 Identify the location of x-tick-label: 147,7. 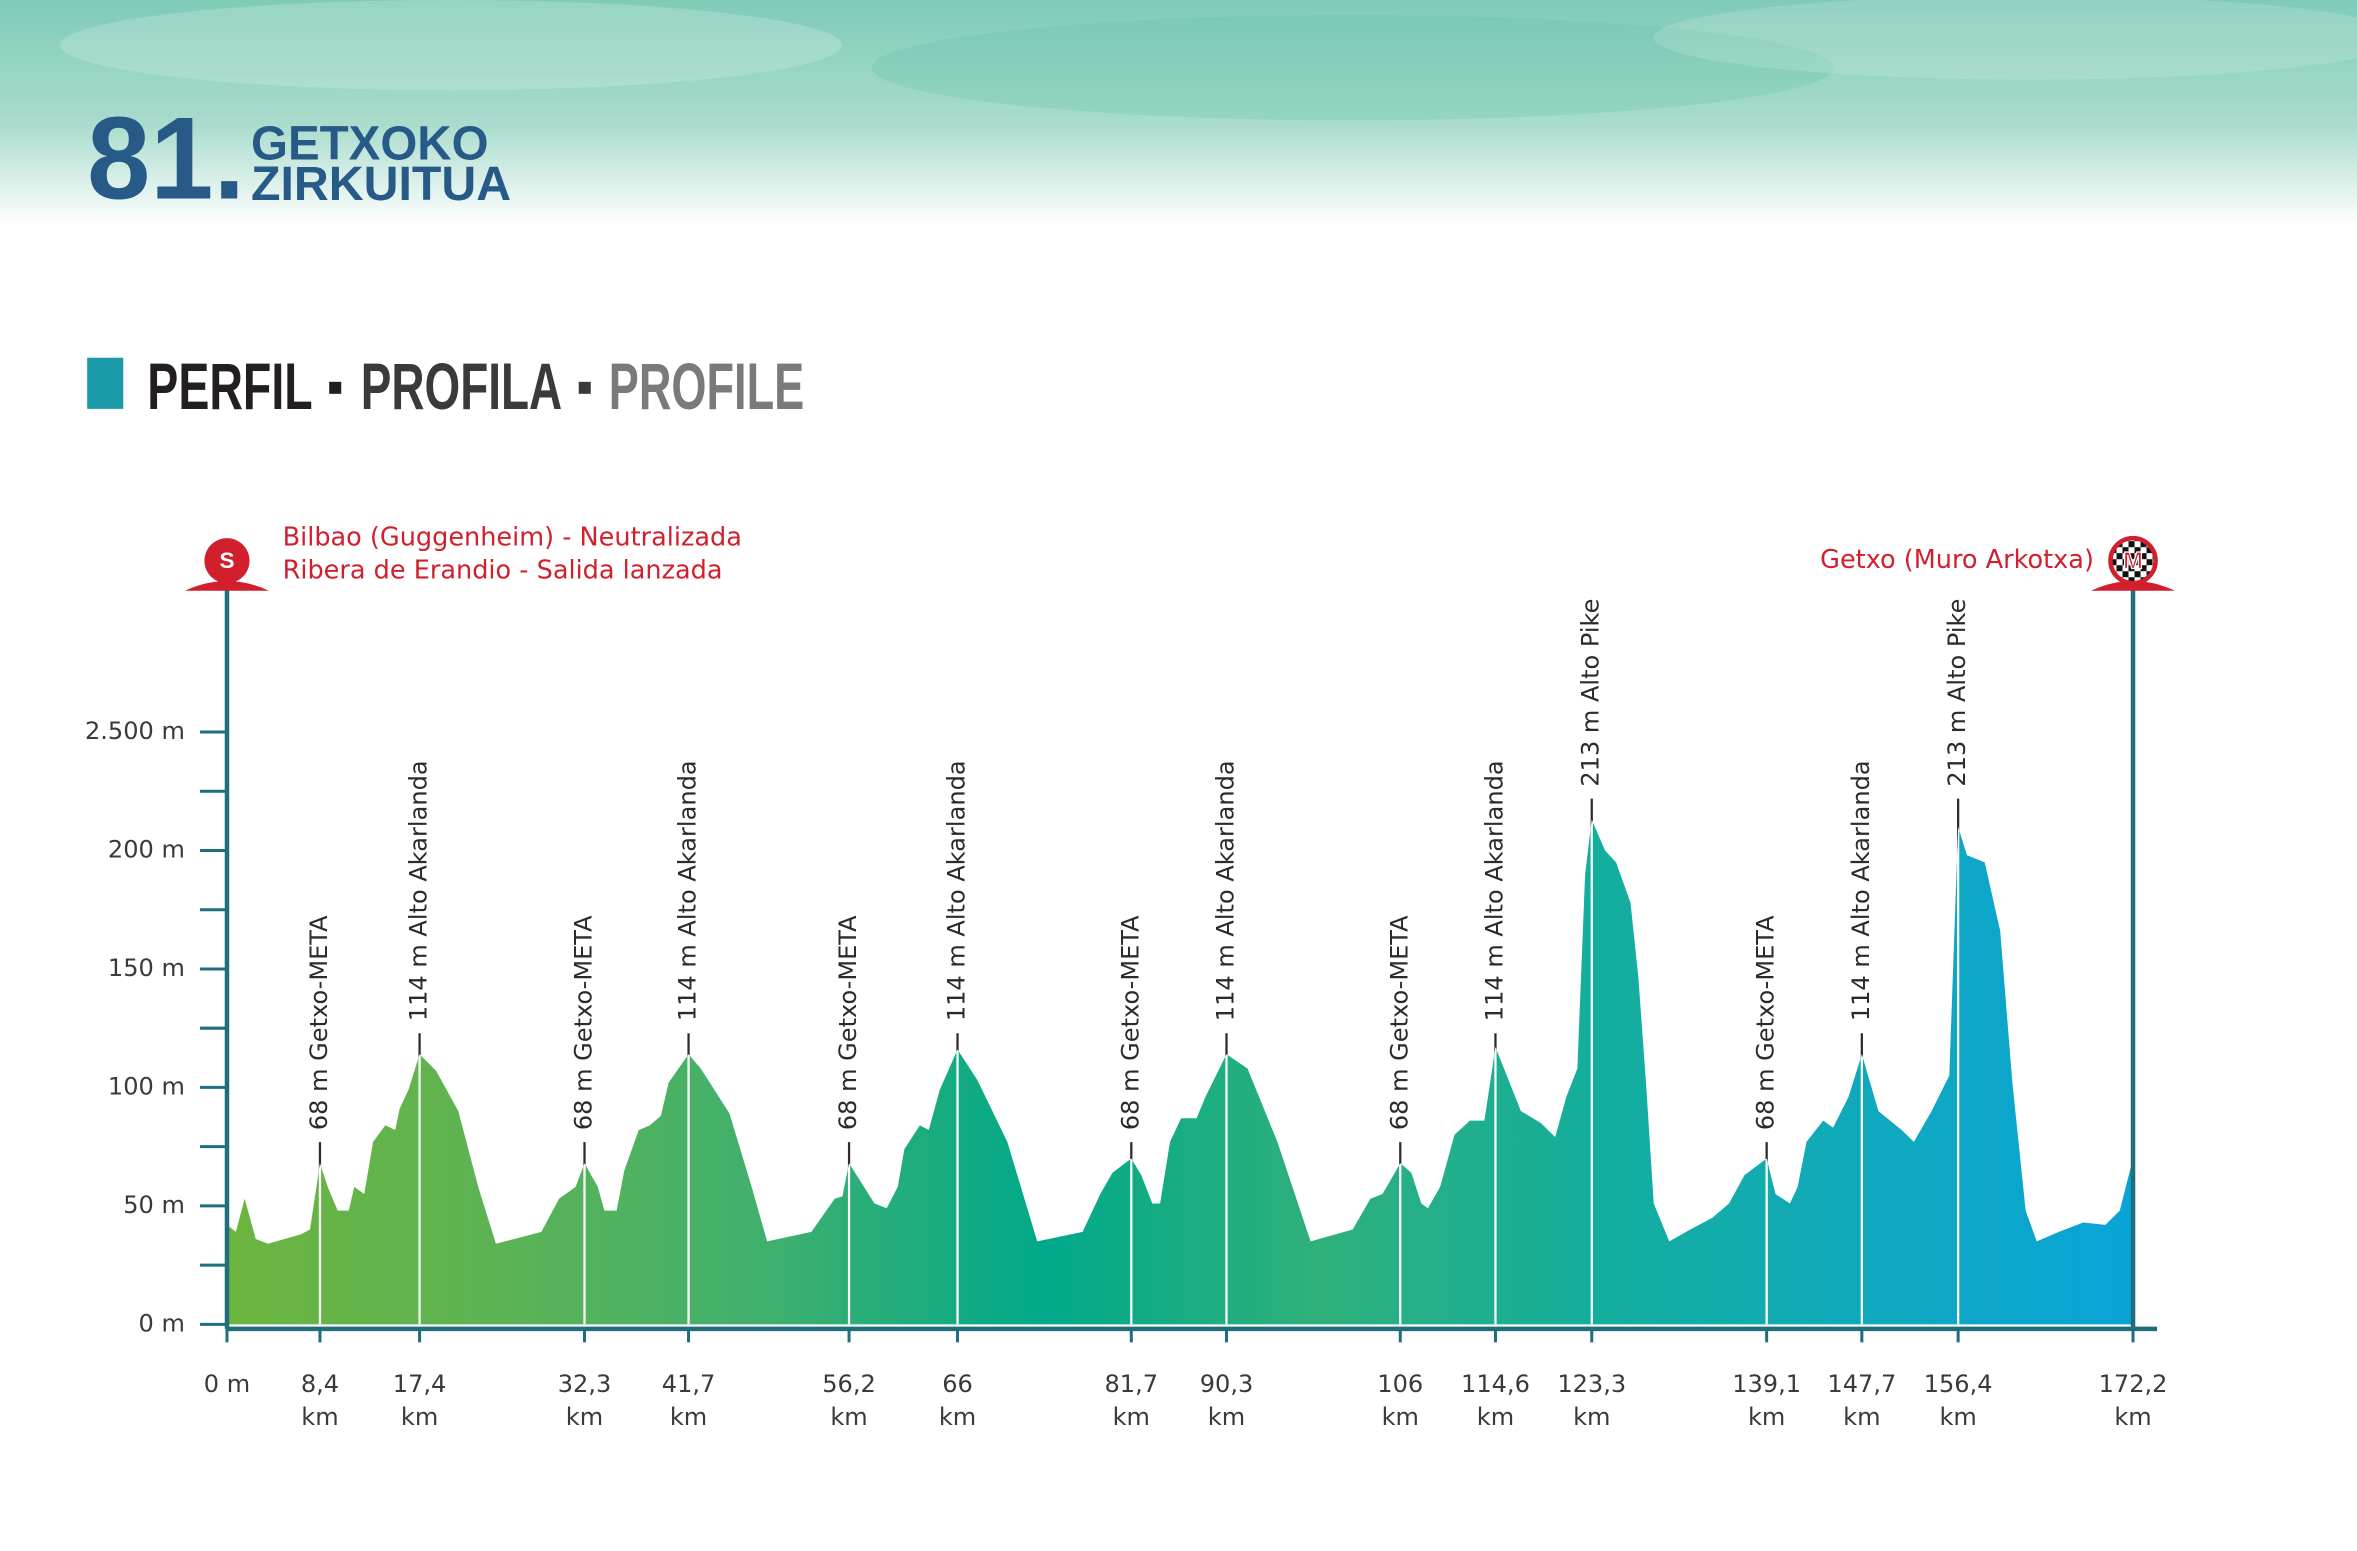
(1861, 1384).